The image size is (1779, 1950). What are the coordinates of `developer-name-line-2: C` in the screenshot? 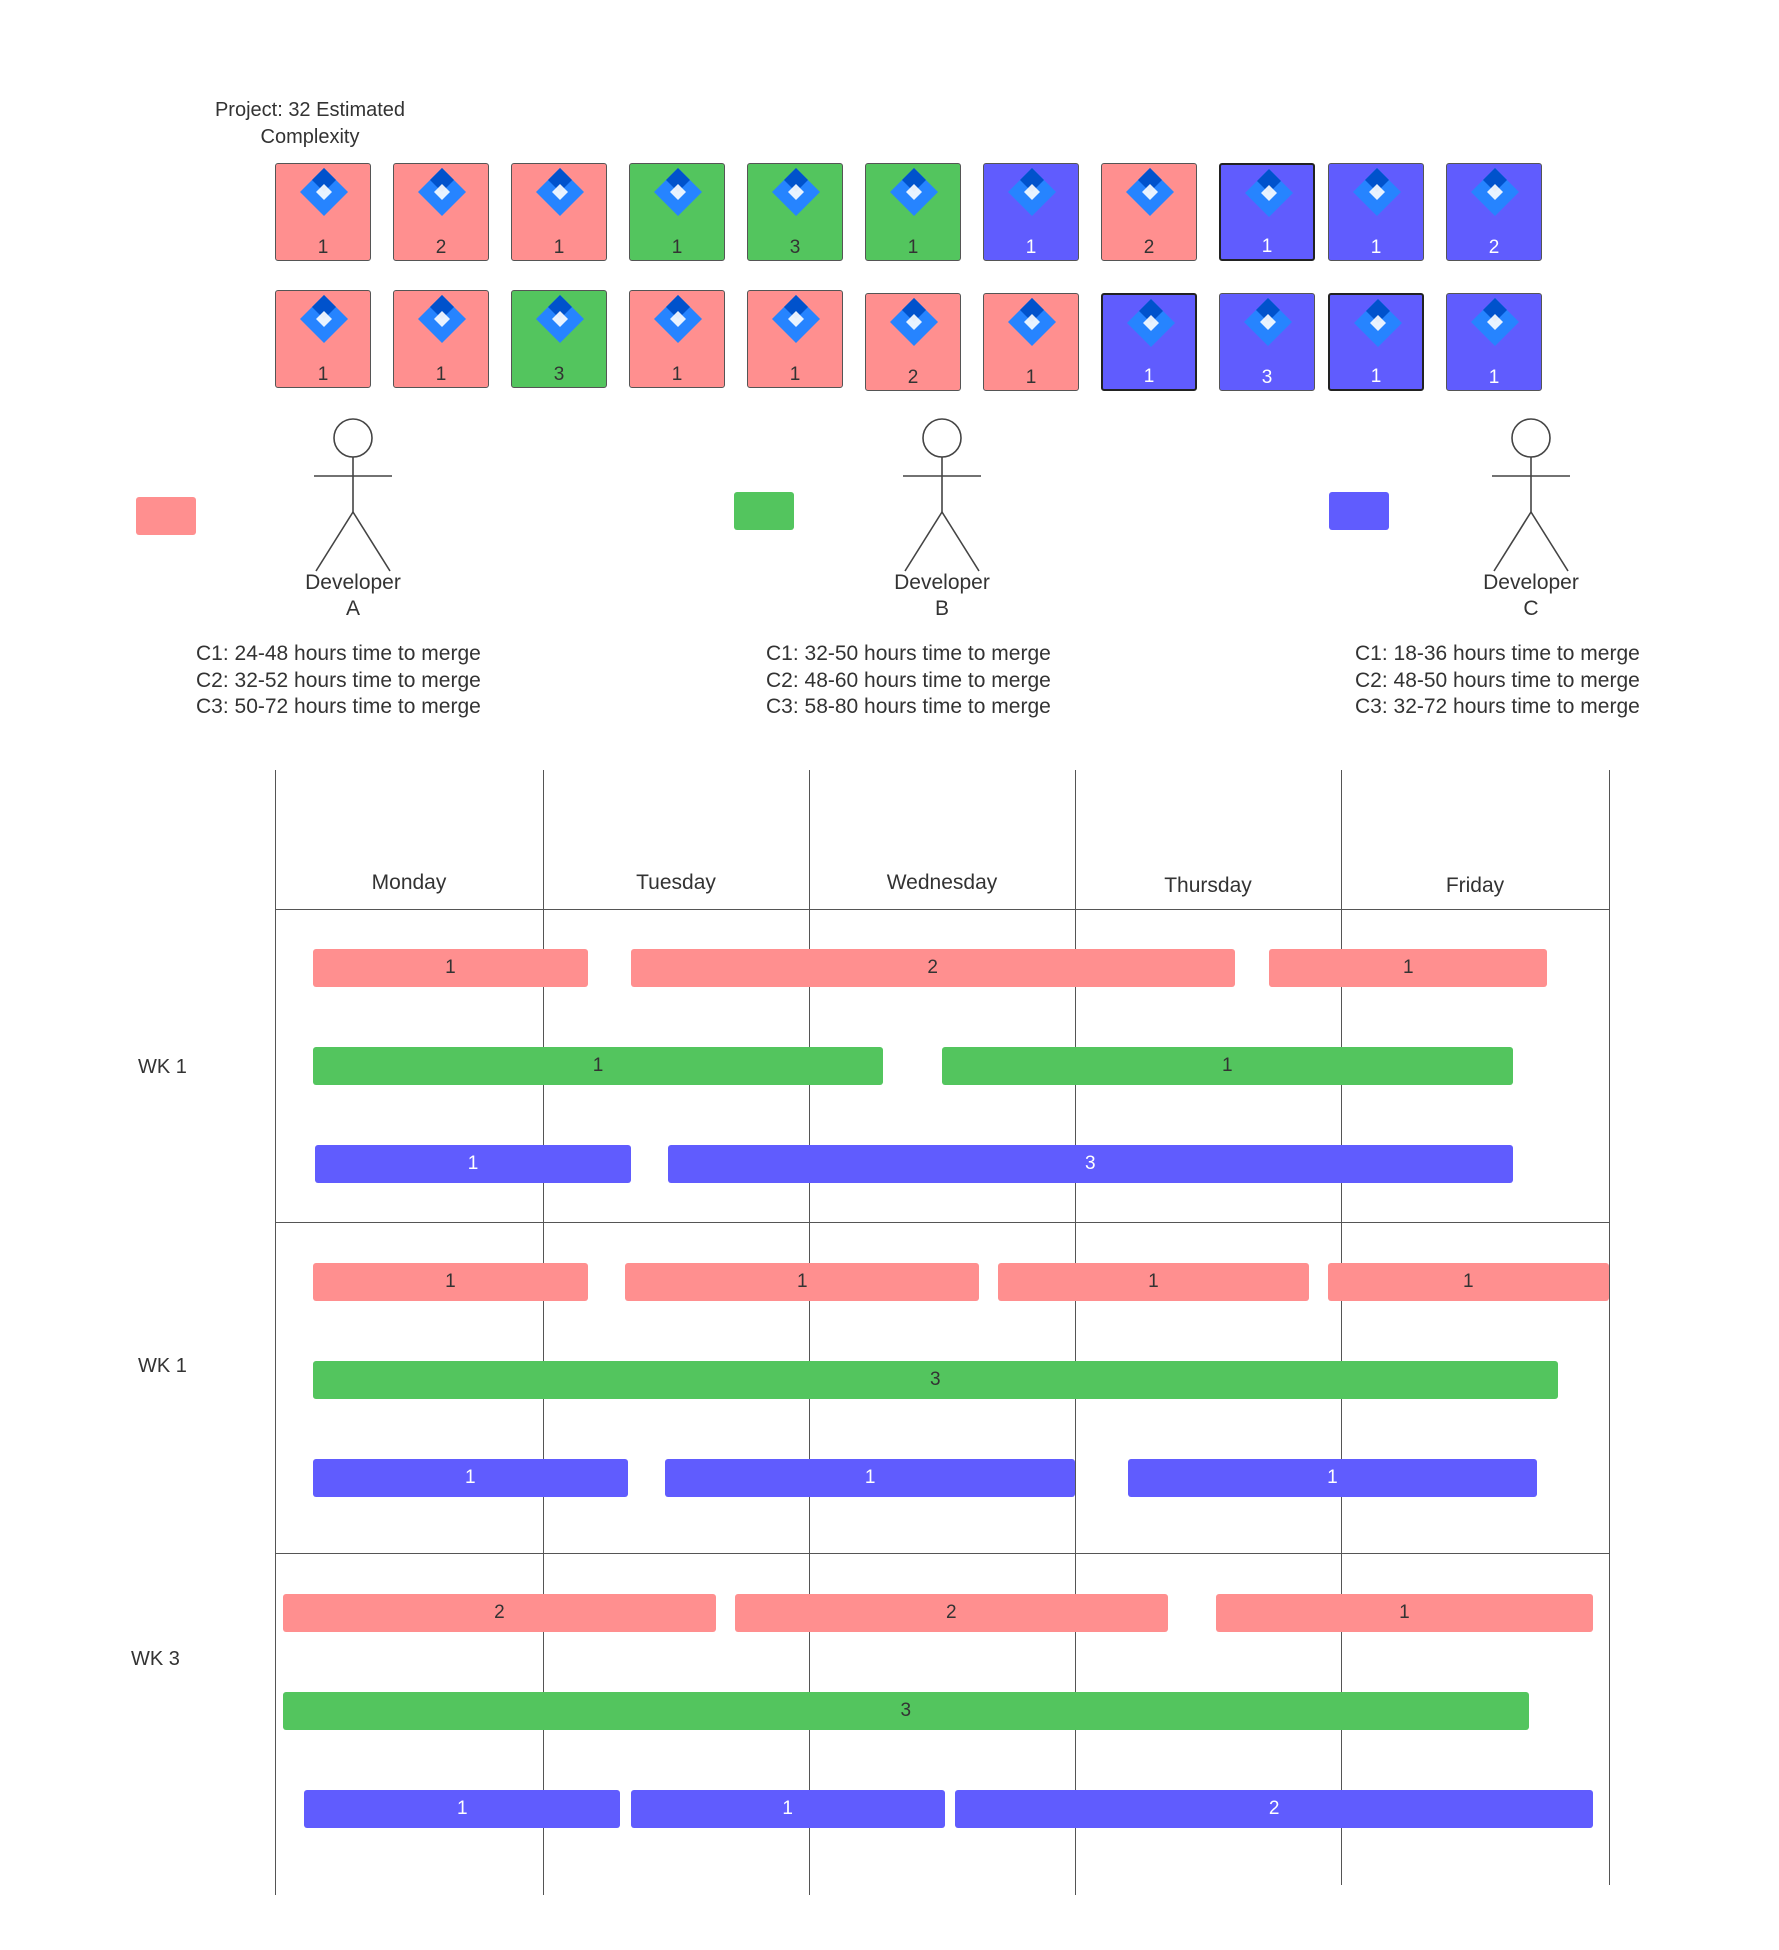 It's located at (1531, 608).